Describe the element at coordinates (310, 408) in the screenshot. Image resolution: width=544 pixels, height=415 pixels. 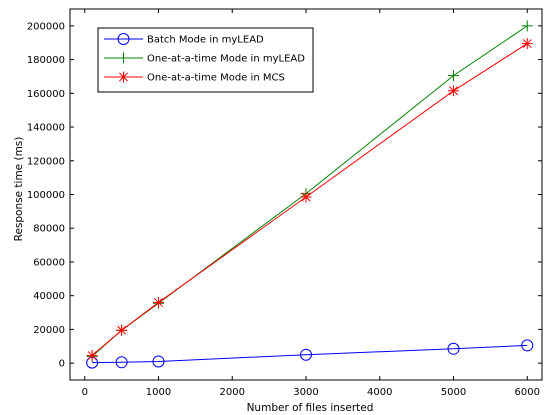
I see `x-axis-title: Number of files inserted` at that location.